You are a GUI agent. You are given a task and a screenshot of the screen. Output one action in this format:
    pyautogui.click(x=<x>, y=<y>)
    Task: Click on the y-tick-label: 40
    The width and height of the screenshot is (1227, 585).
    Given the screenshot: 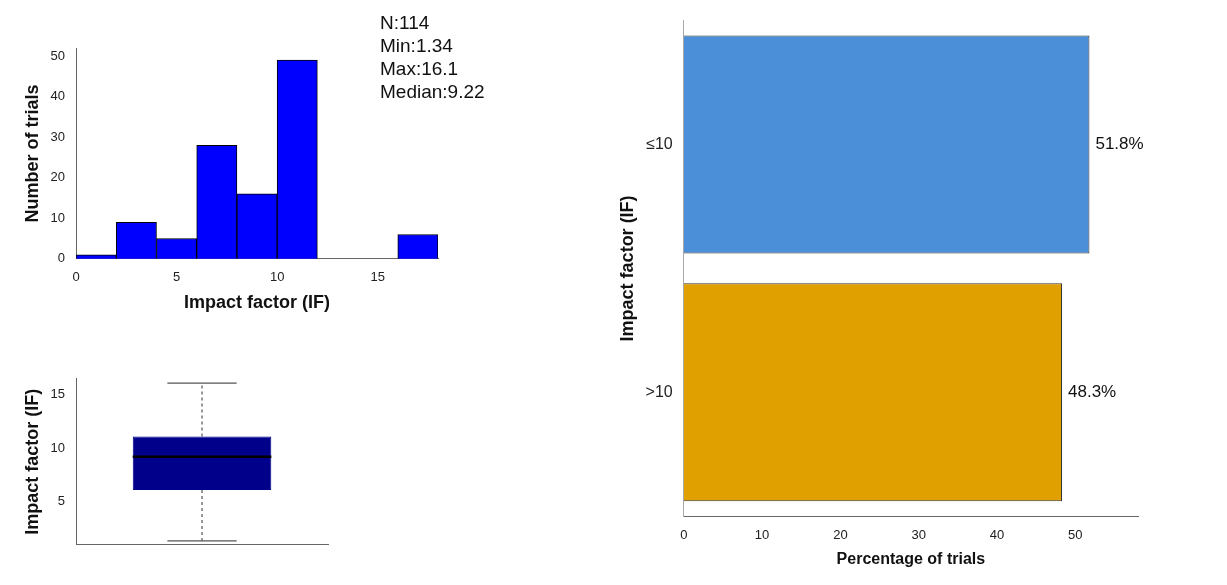 What is the action you would take?
    pyautogui.click(x=58, y=96)
    